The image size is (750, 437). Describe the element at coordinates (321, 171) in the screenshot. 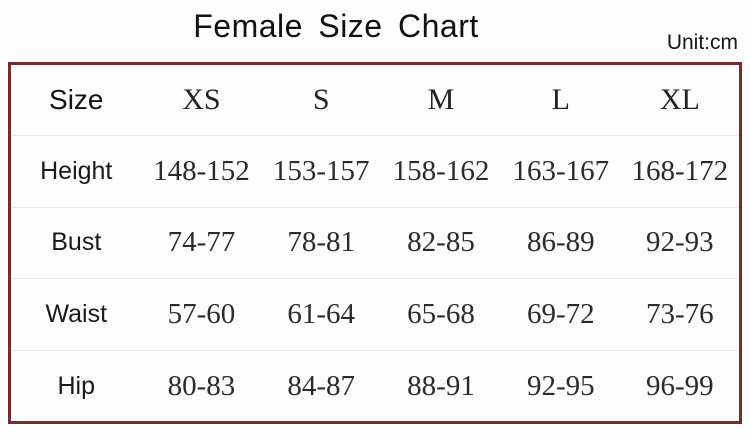

I see `table-cell: 153-157` at that location.